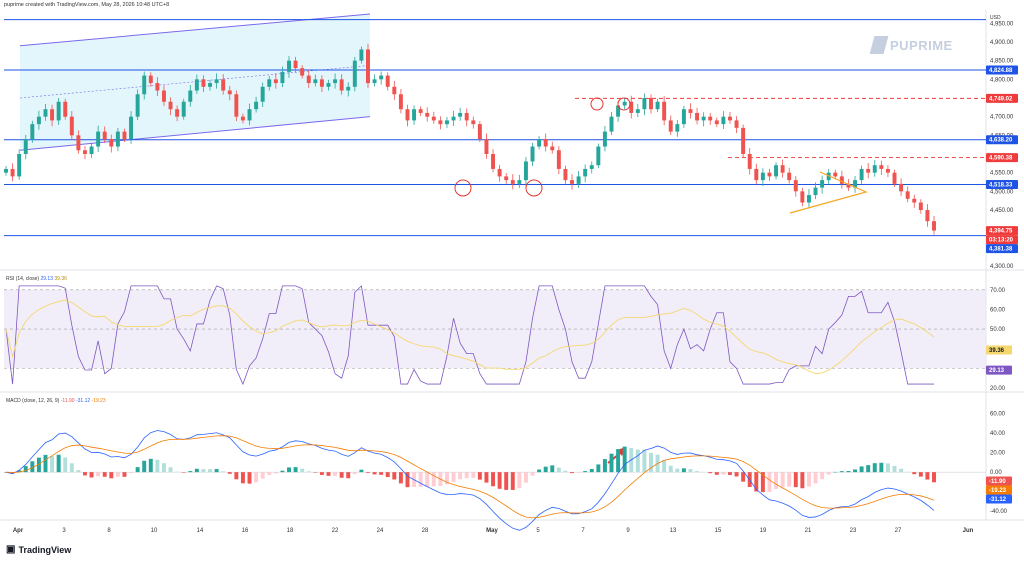 This screenshot has width=1024, height=562. What do you see at coordinates (470, 336) in the screenshot?
I see `rsi-ma-line` at bounding box center [470, 336].